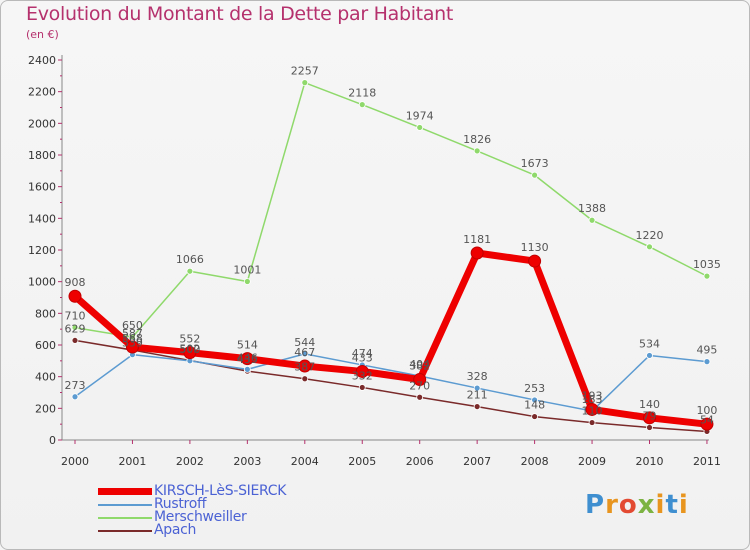 This screenshot has height=550, width=750. I want to click on y-tick-label: 200, so click(45, 408).